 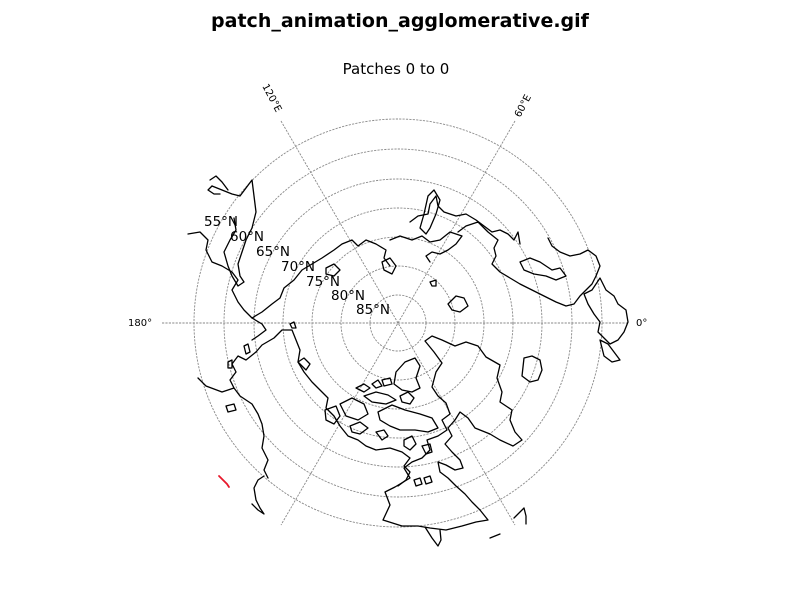 What do you see at coordinates (140, 323) in the screenshot?
I see `lon-label-180: 180°` at bounding box center [140, 323].